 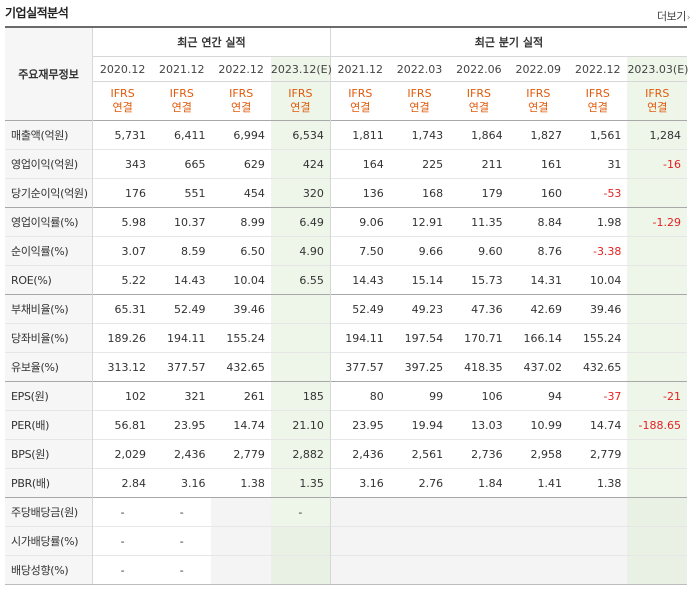 I want to click on table-cell: 2.84, so click(x=122, y=483).